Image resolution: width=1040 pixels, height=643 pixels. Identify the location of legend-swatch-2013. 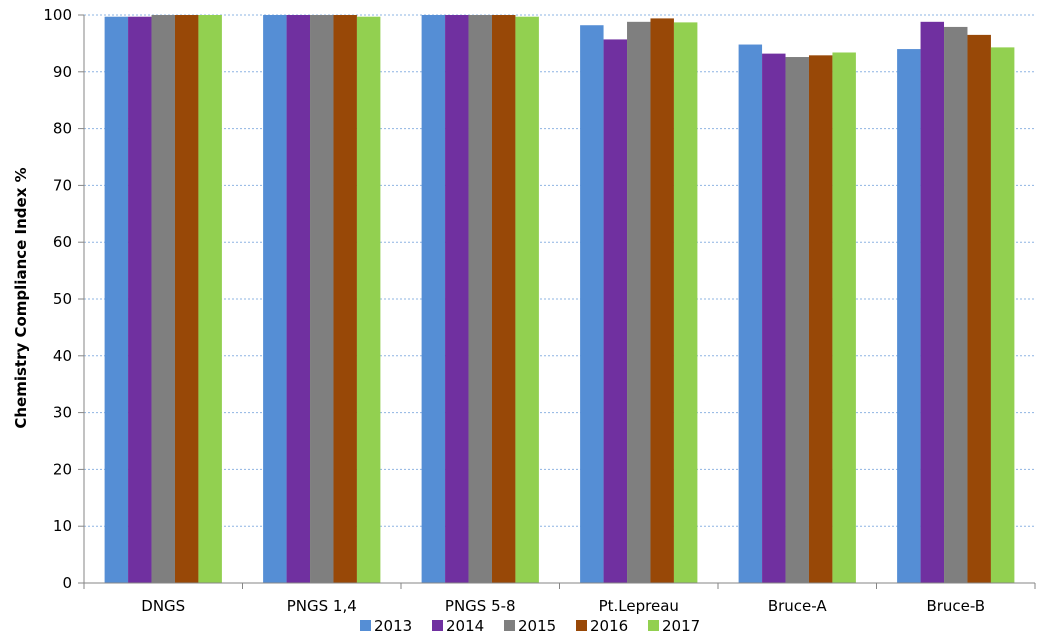
(365, 625).